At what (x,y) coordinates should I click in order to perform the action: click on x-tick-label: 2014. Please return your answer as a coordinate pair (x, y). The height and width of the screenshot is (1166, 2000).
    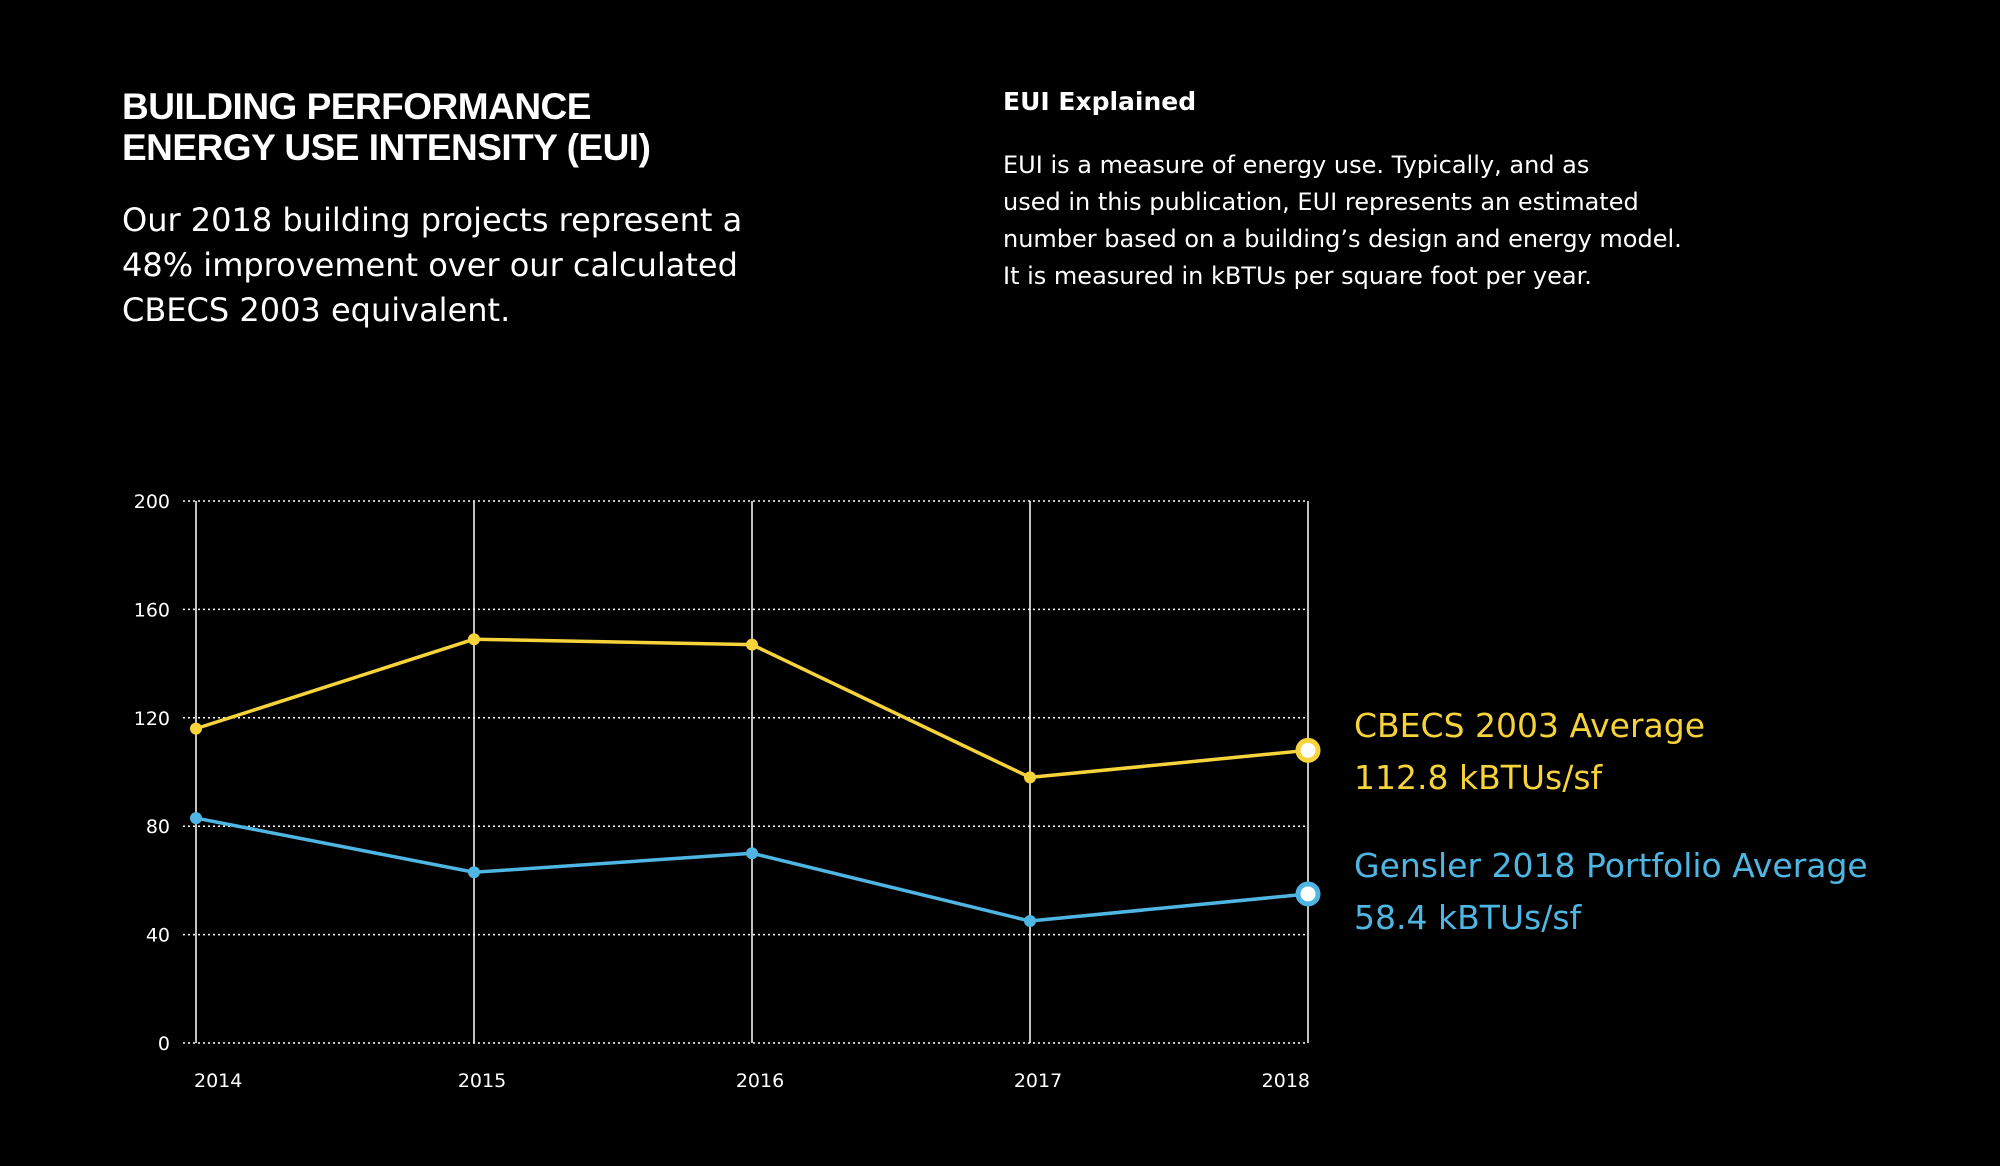
    Looking at the image, I should click on (218, 1081).